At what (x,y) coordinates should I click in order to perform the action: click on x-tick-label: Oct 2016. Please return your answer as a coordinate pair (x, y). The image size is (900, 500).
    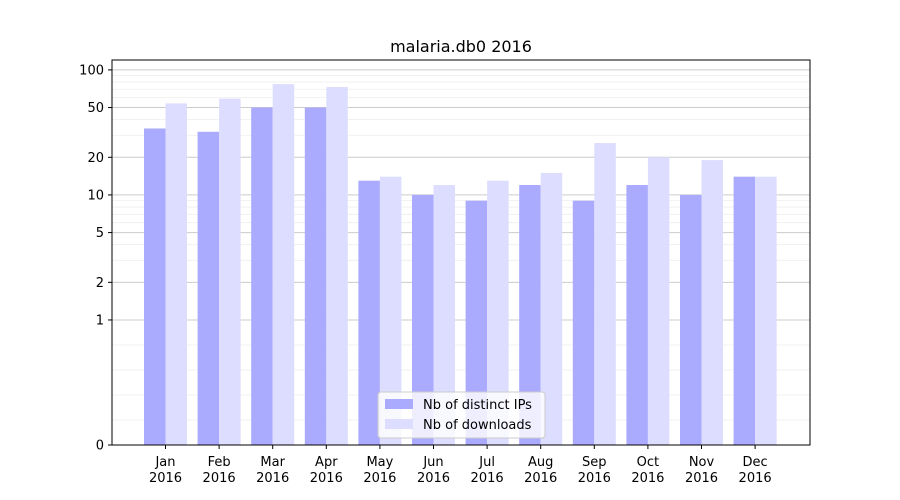
    Looking at the image, I should click on (647, 470).